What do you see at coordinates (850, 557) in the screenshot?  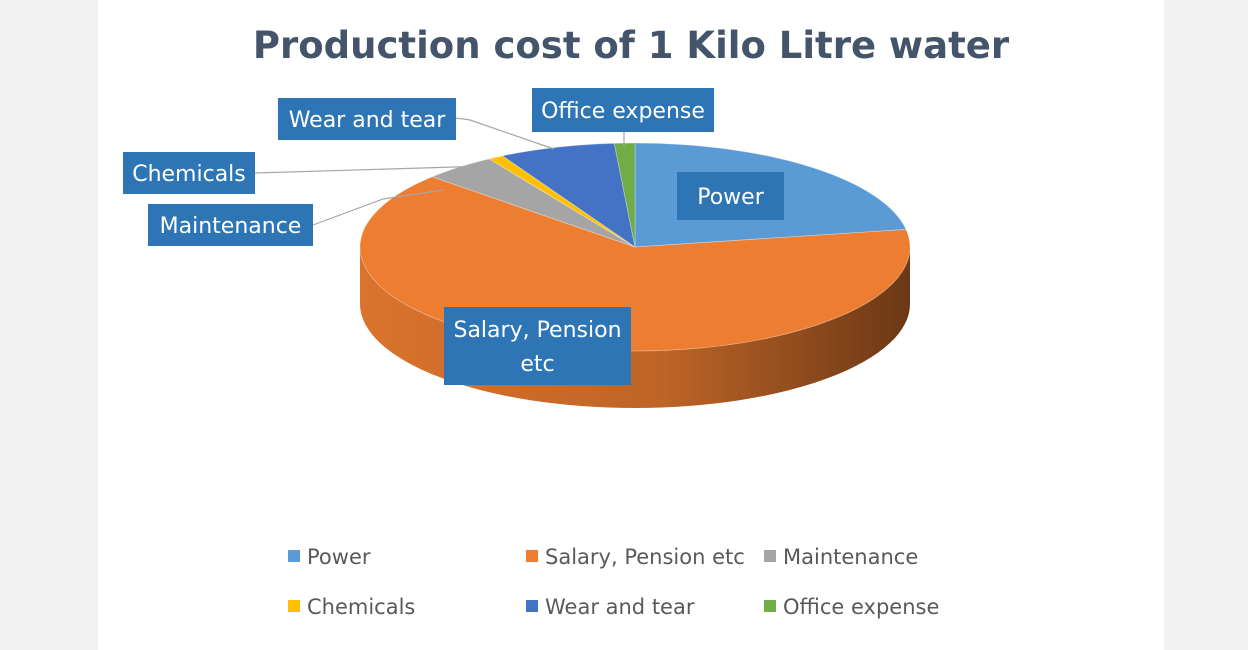 I see `legend-label-maintenance: Maintenance` at bounding box center [850, 557].